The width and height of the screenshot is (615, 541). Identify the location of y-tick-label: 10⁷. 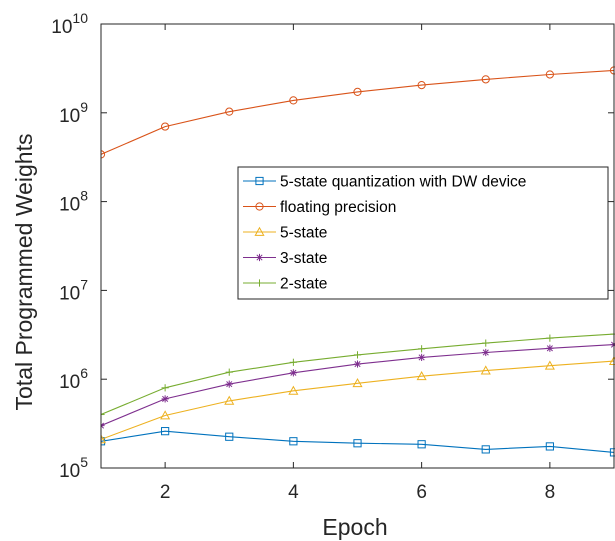
(73, 290).